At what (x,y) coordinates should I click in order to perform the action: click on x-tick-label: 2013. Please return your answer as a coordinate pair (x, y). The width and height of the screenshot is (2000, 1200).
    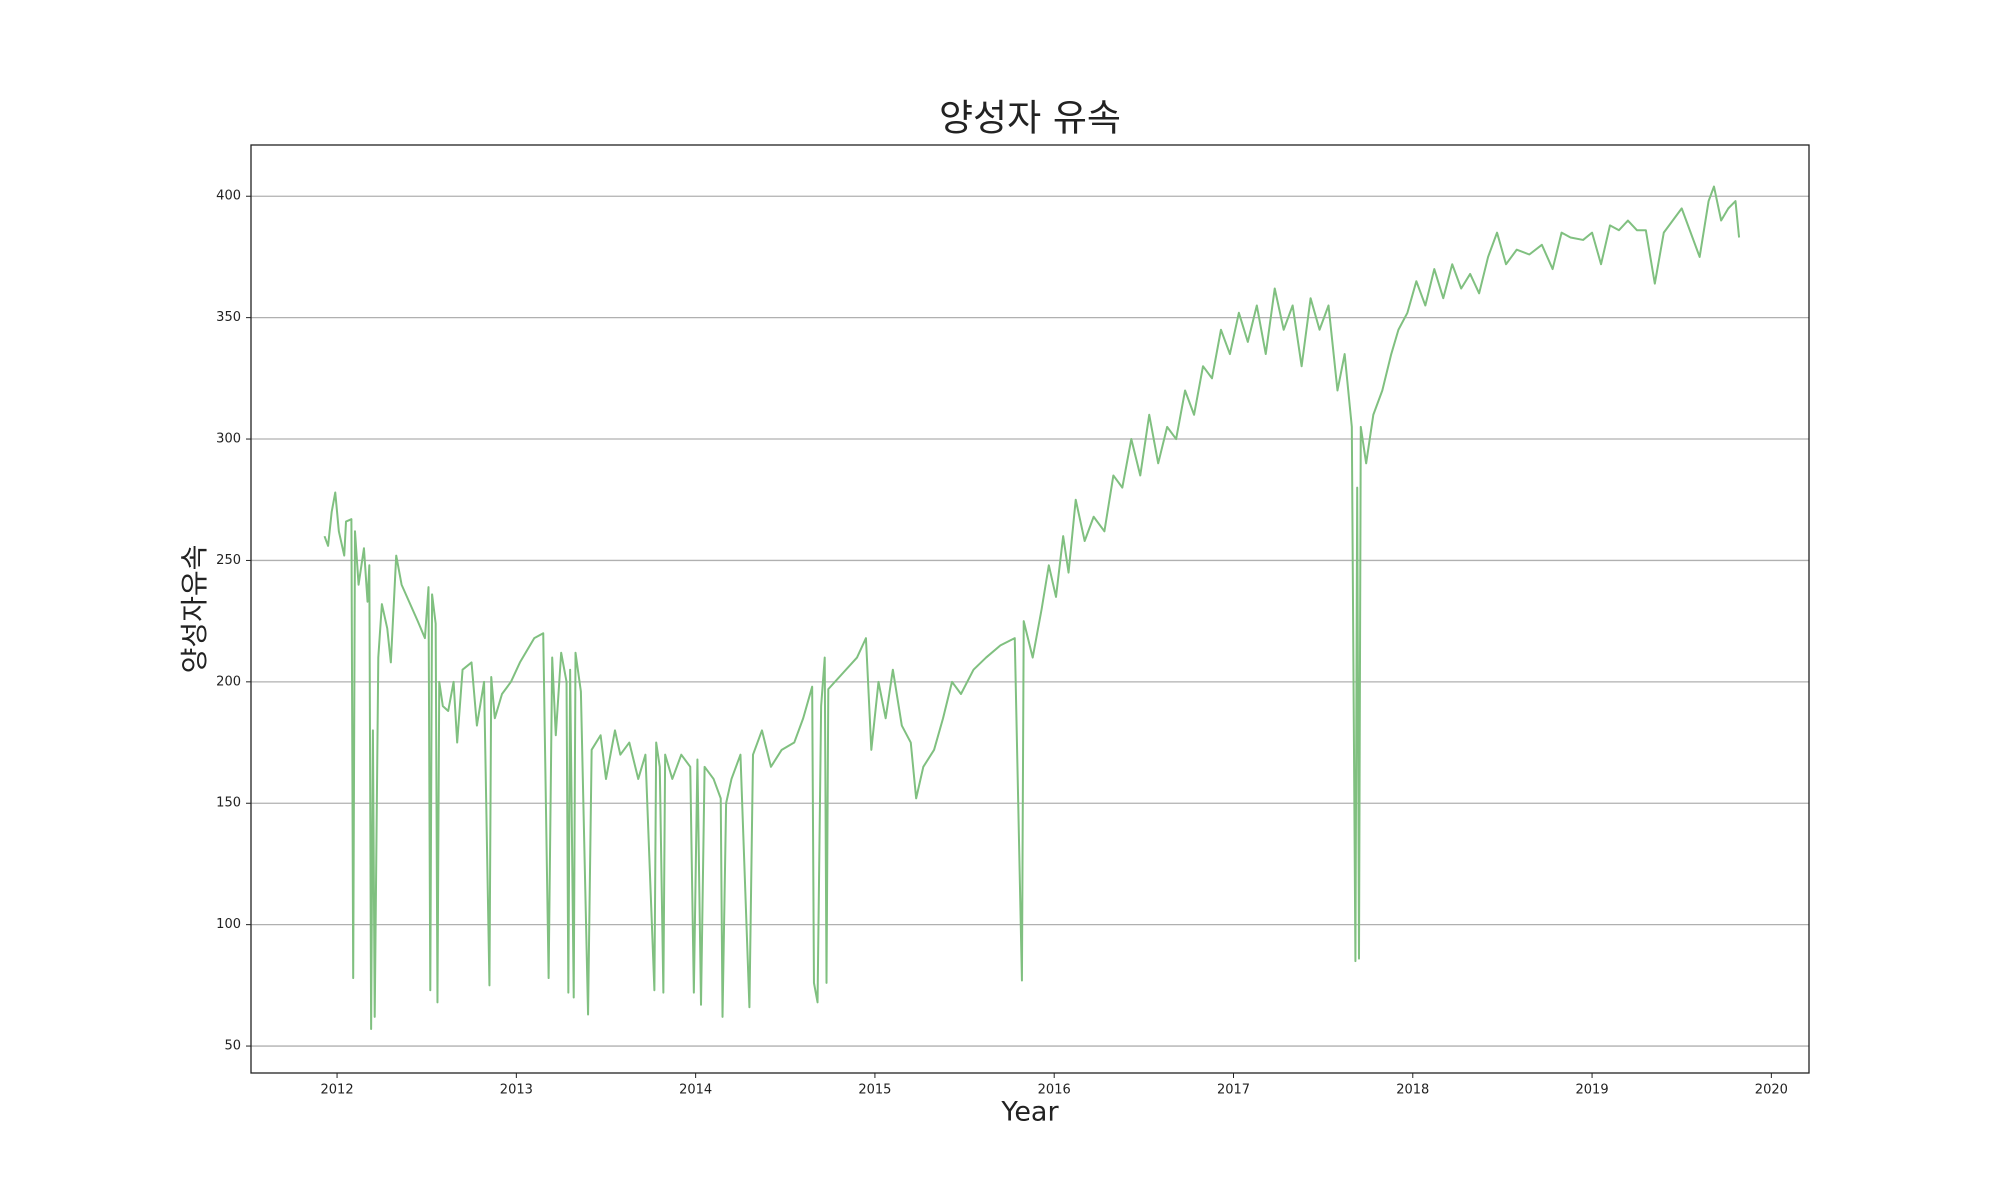
    Looking at the image, I should click on (516, 1090).